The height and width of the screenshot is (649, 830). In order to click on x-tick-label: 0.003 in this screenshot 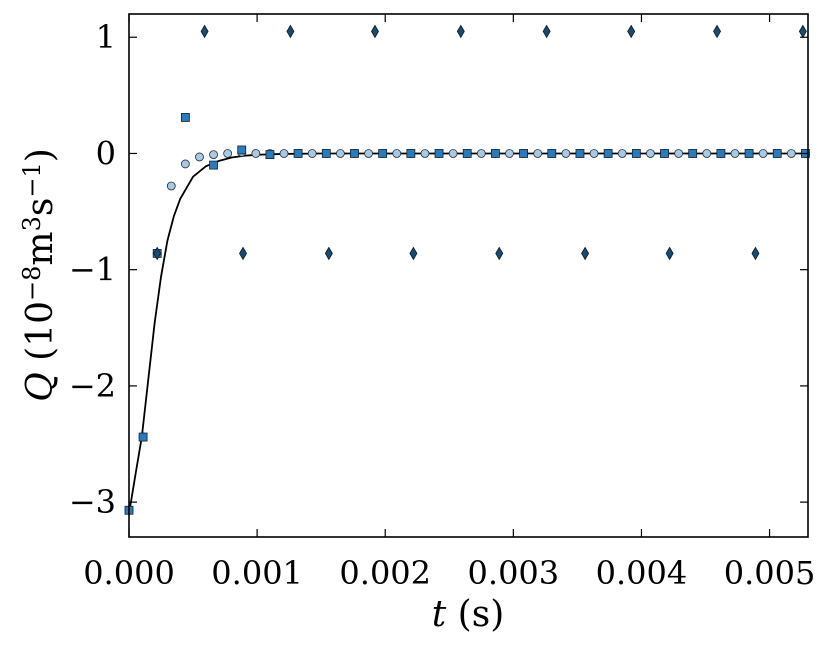, I will do `click(514, 573)`.